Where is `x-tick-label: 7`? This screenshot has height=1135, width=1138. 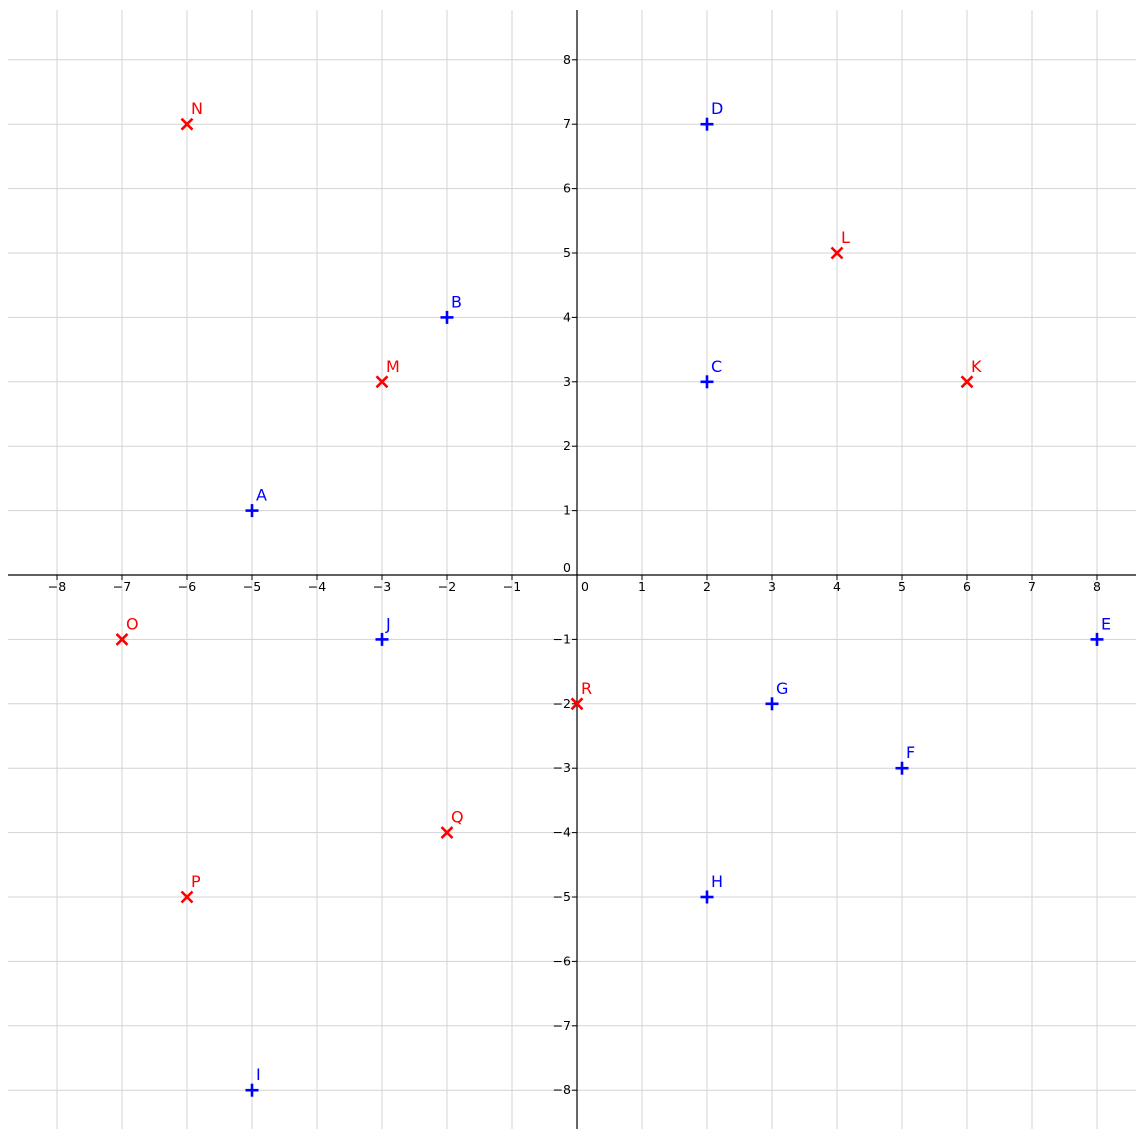
x-tick-label: 7 is located at coordinates (1032, 586).